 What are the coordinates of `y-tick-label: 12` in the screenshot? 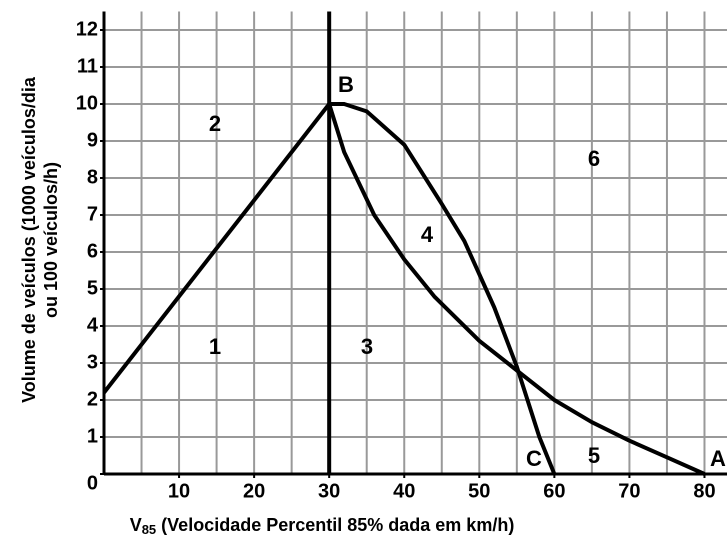 It's located at (87, 29).